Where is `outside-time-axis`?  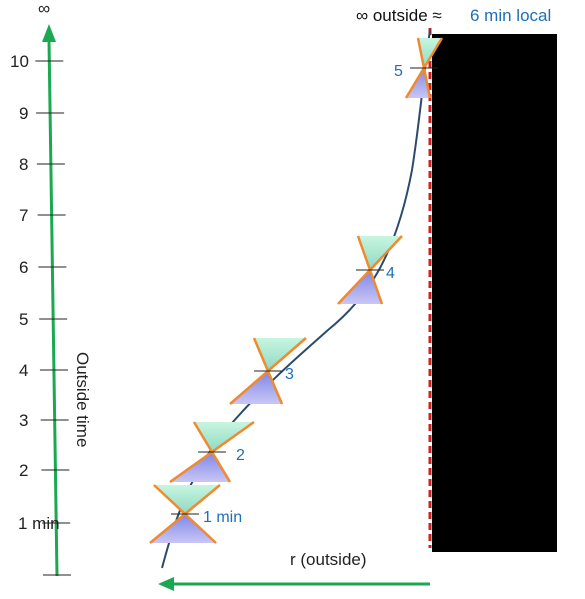
outside-time-axis is located at coordinates (53, 308).